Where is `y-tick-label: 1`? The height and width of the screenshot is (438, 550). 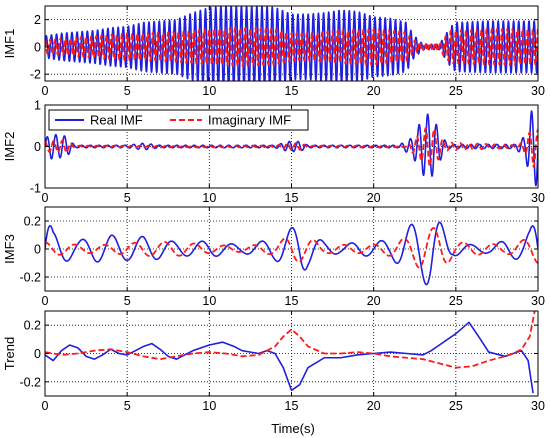
y-tick-label: 1 is located at coordinates (37, 106).